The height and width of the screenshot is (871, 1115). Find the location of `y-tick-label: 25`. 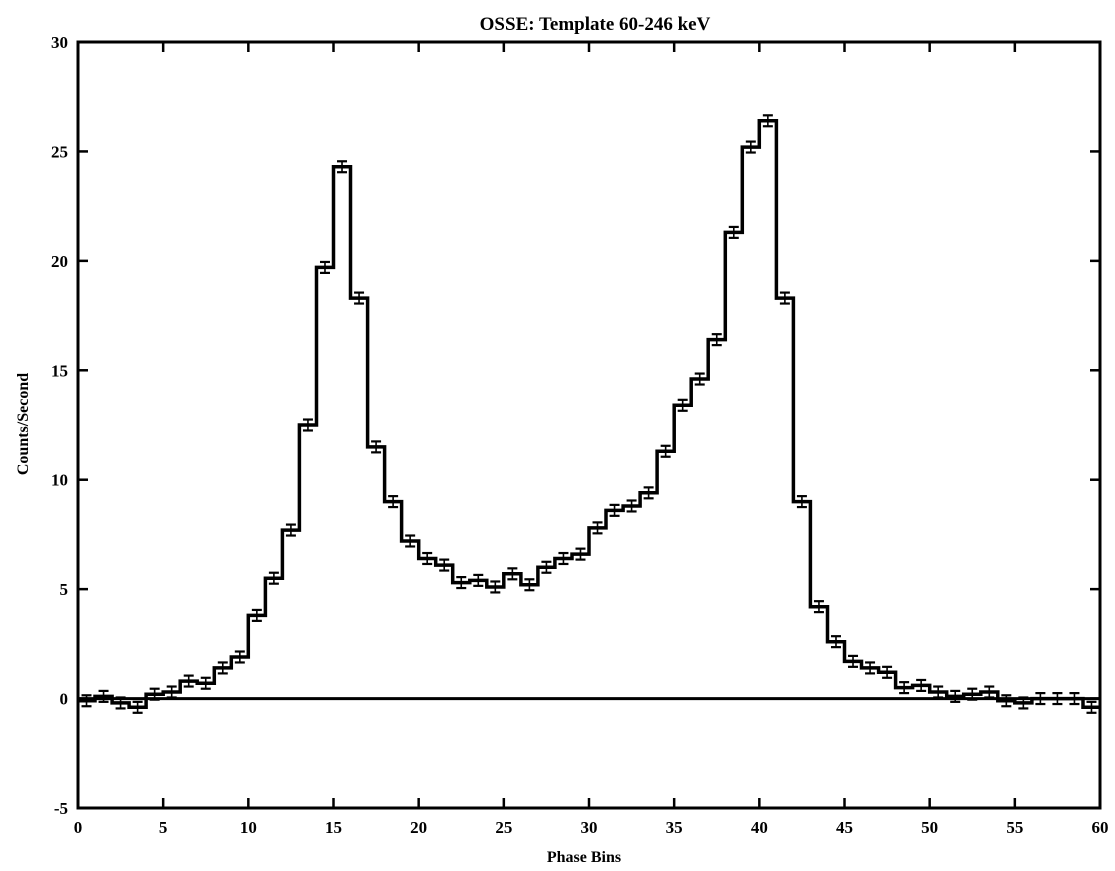

y-tick-label: 25 is located at coordinates (59, 151).